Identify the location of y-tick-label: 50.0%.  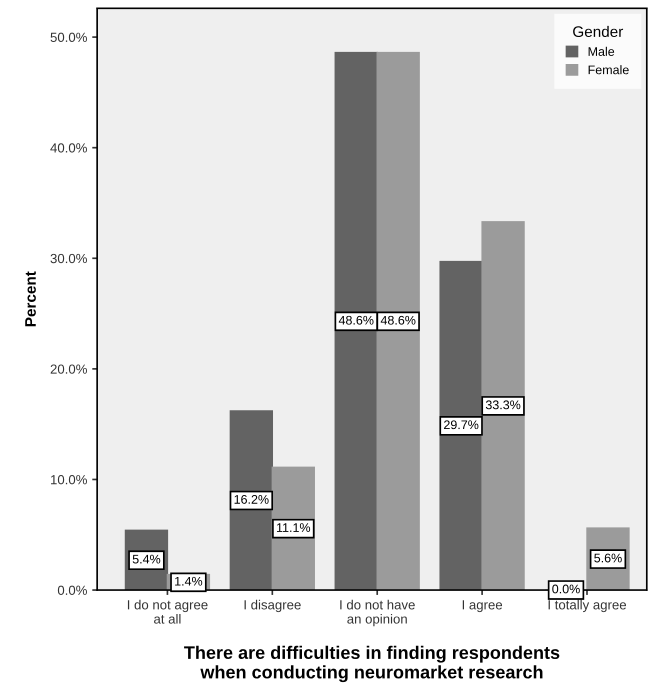
(68, 37).